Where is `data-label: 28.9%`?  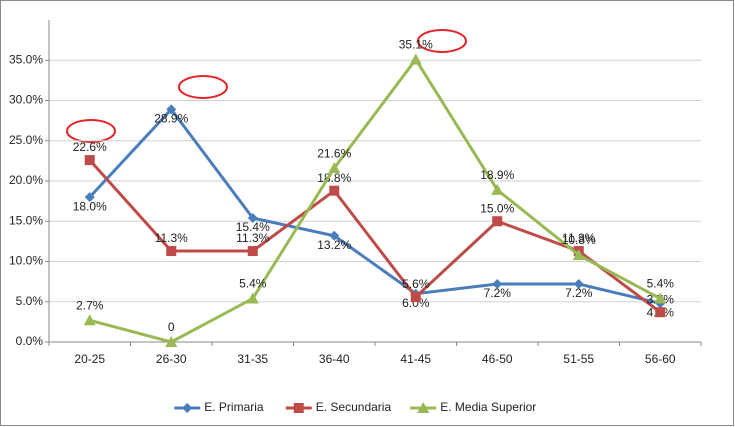
data-label: 28.9% is located at coordinates (171, 119).